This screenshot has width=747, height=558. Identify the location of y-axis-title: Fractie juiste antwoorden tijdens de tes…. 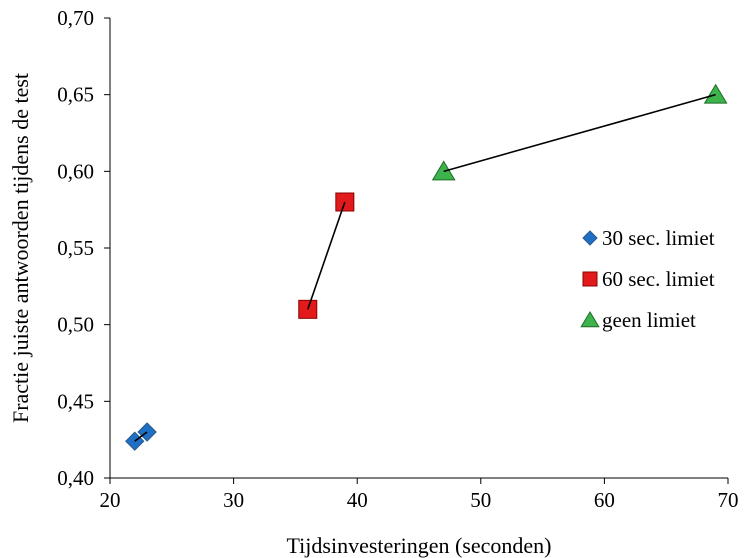
(20, 248).